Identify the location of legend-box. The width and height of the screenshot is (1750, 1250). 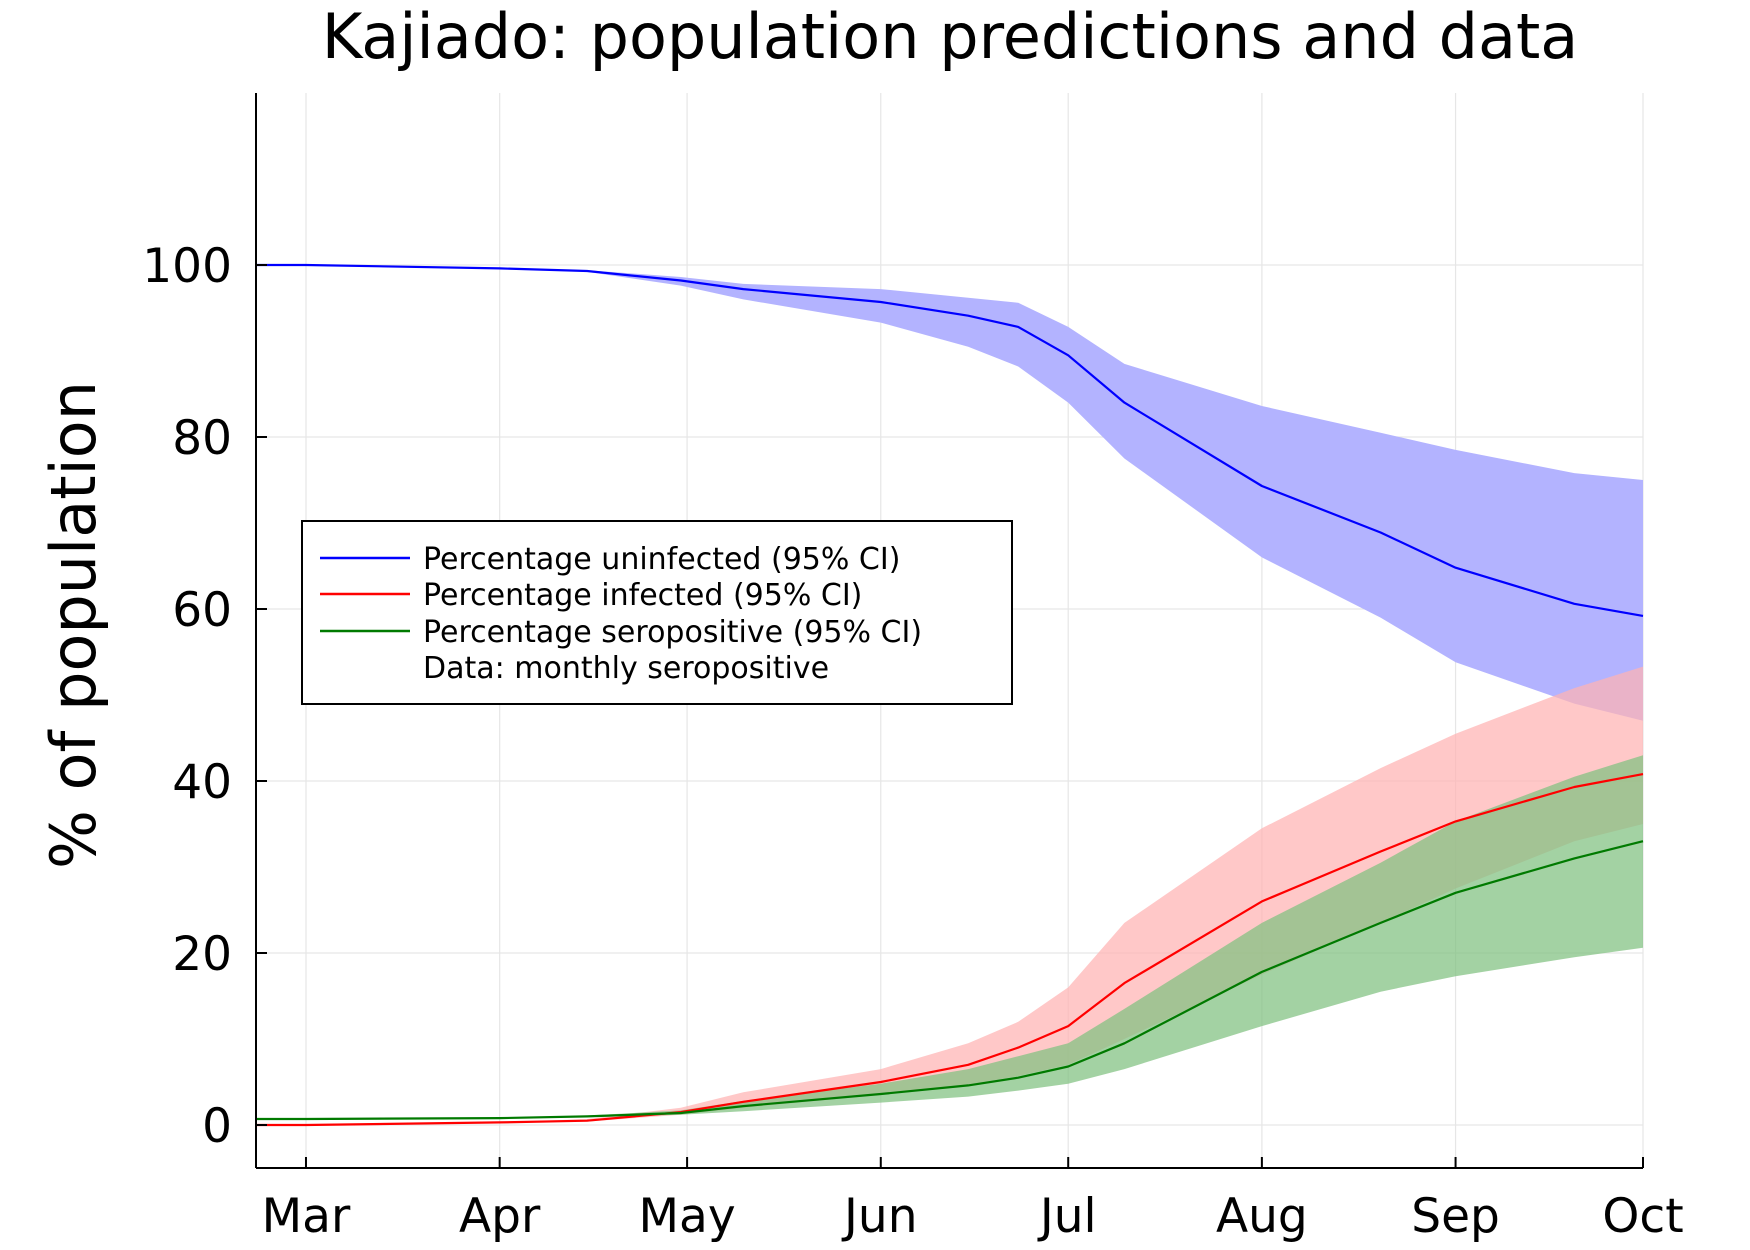
(657, 612).